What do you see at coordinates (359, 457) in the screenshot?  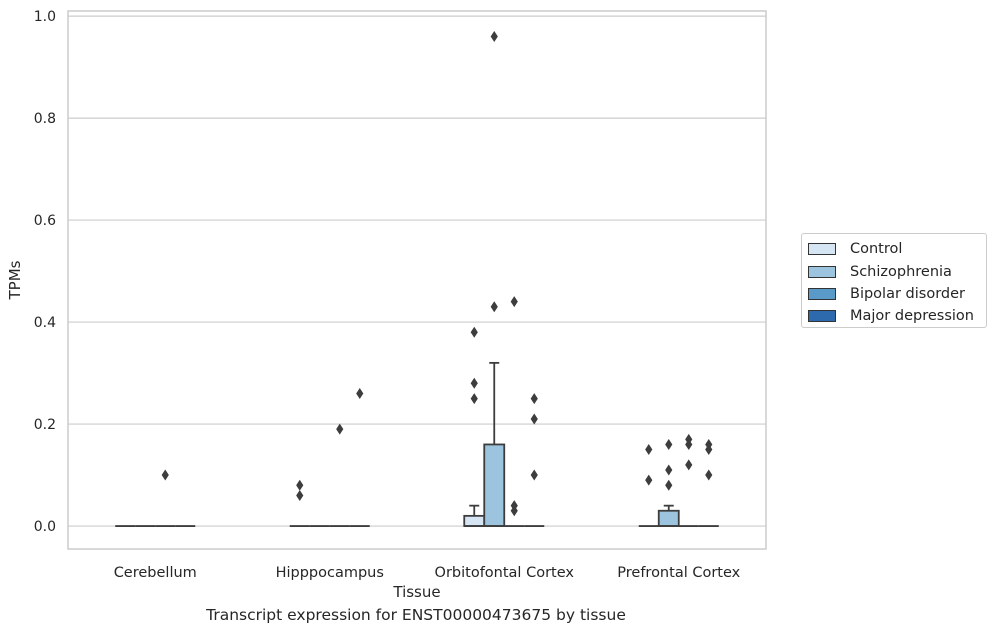 I see `box-major-depression-hipppocampus` at bounding box center [359, 457].